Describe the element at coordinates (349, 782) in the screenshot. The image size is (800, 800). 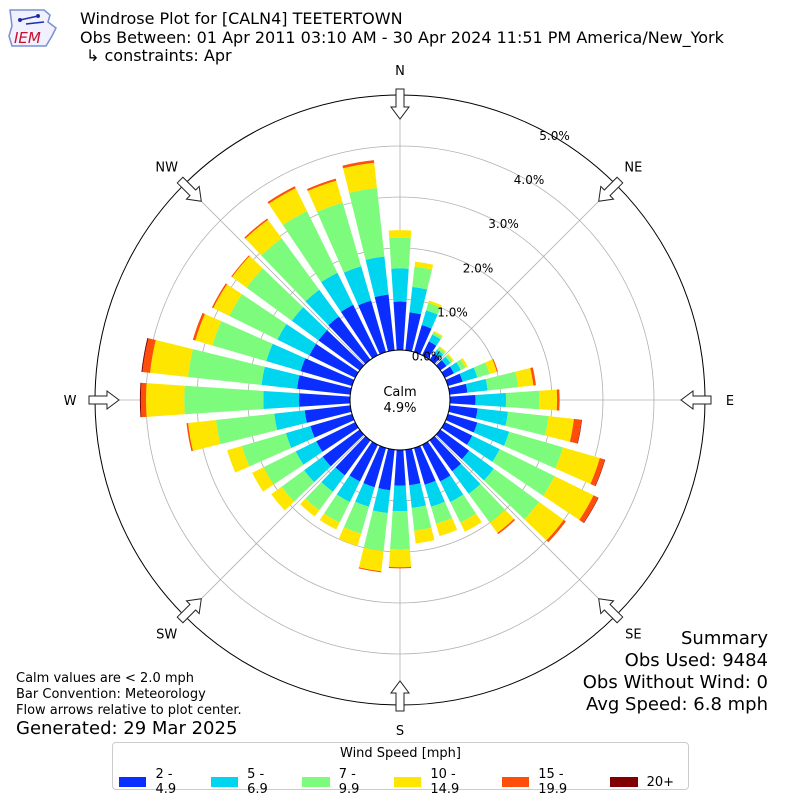
I see `legend-label: 7 - 9.9` at that location.